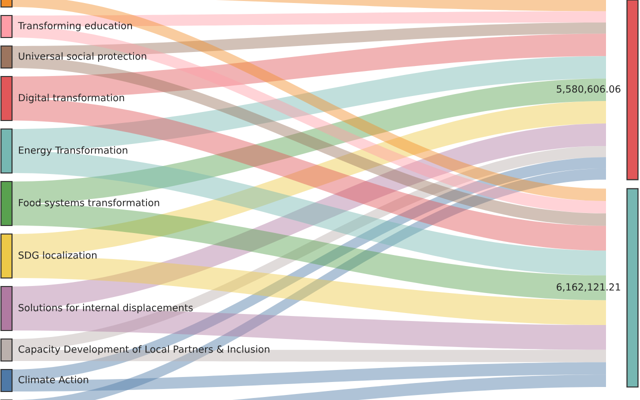  What do you see at coordinates (89, 203) in the screenshot?
I see `category-label: Food systems transformation` at bounding box center [89, 203].